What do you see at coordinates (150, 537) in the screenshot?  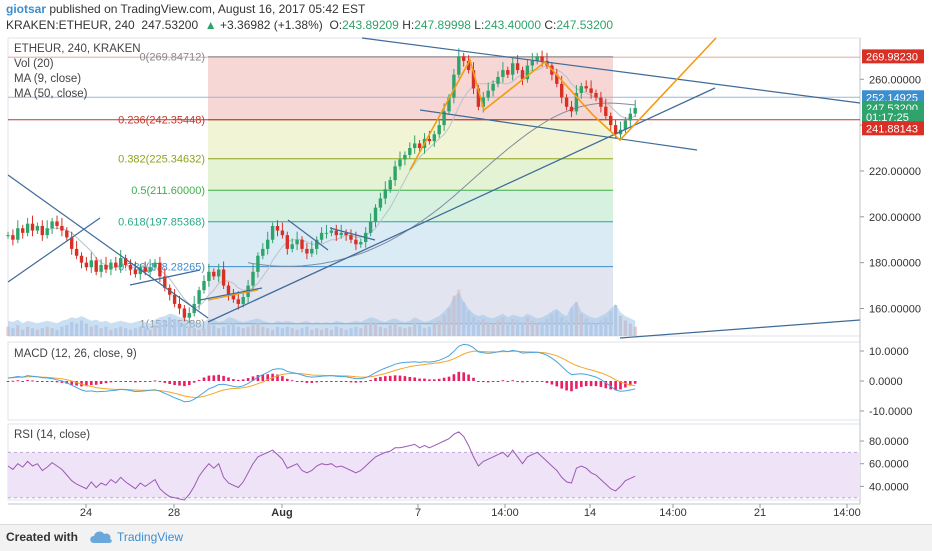 I see `tradingview-link: TradingView` at bounding box center [150, 537].